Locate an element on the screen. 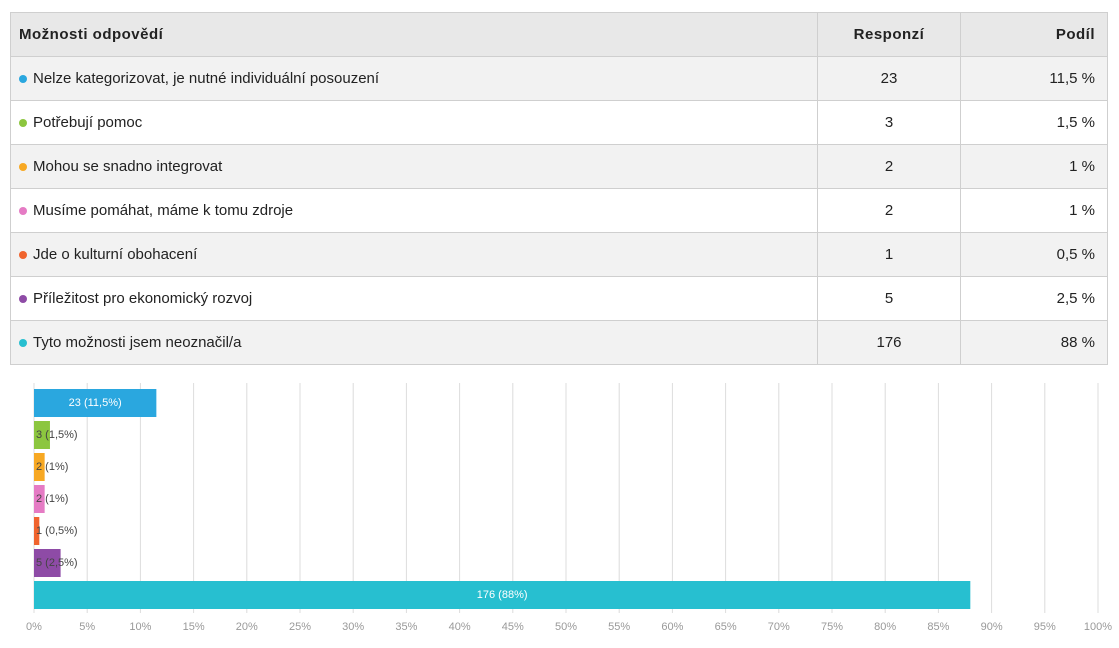  cell-text: 5 is located at coordinates (889, 298).